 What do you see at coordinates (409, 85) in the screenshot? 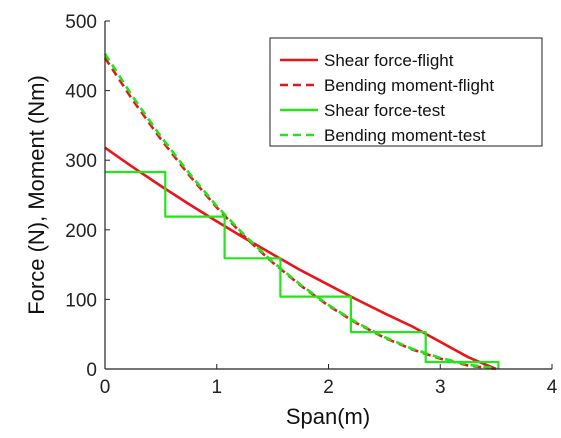
I see `legend-label: Bending moment-flight` at bounding box center [409, 85].